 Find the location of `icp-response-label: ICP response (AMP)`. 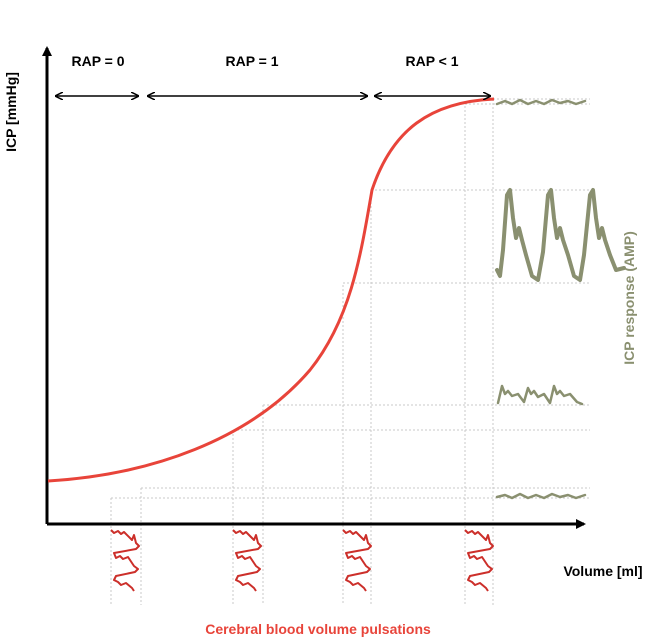

icp-response-label: ICP response (AMP) is located at coordinates (629, 298).